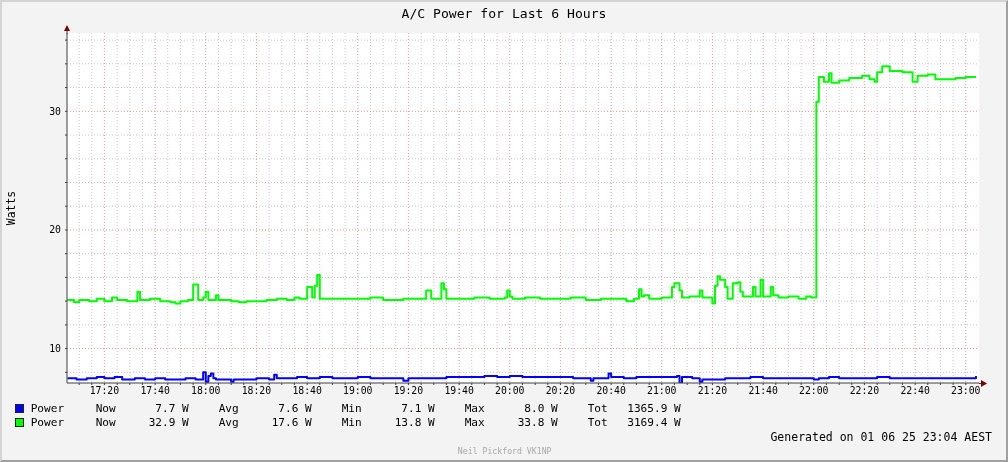  Describe the element at coordinates (55, 349) in the screenshot. I see `y-tick-label: 10` at that location.